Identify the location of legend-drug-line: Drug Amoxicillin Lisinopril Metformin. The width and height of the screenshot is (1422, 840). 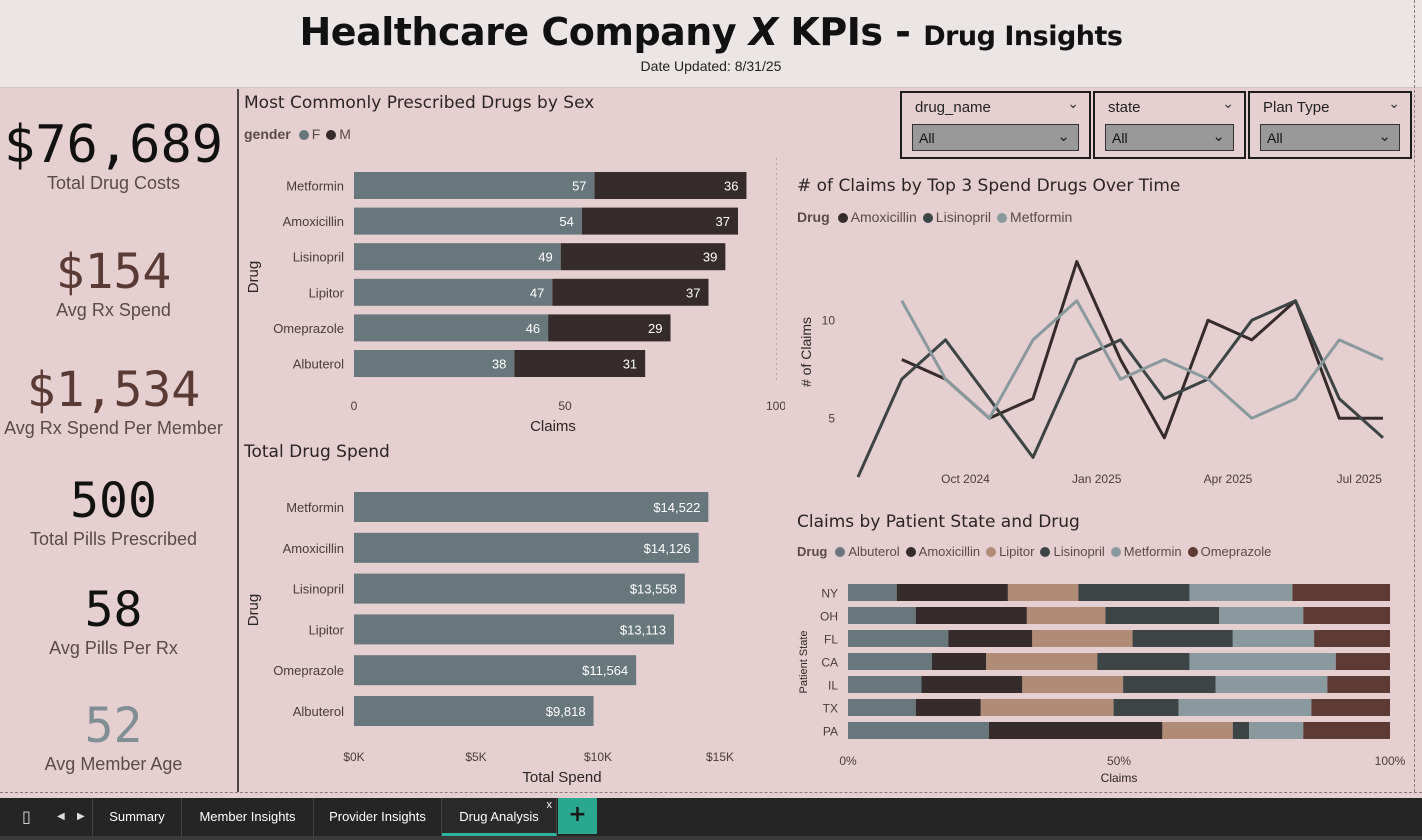
(937, 217).